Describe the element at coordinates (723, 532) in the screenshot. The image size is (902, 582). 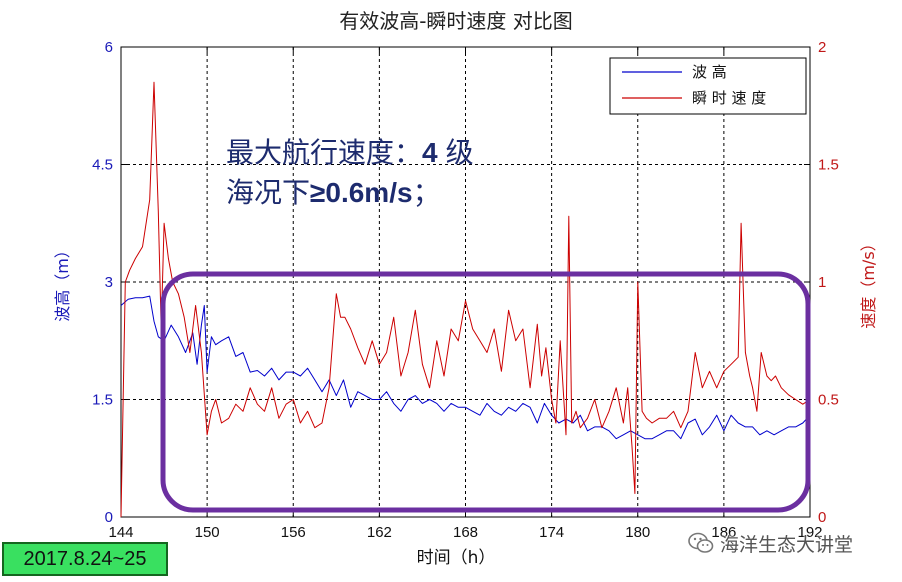
I see `x-tick-label: 186` at that location.